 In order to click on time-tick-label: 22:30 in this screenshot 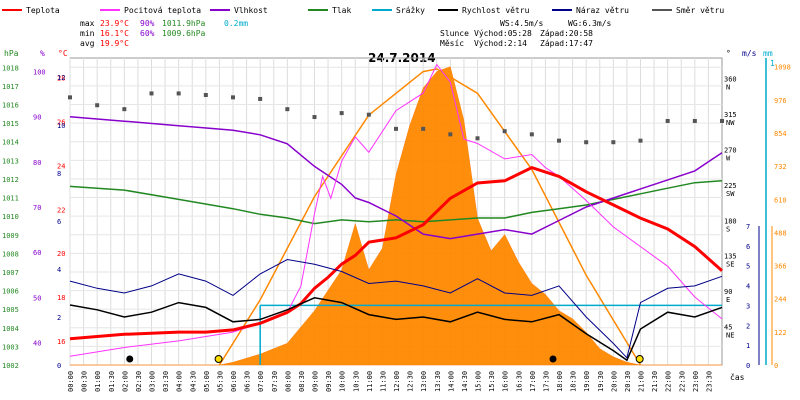, I will do `click(682, 381)`.